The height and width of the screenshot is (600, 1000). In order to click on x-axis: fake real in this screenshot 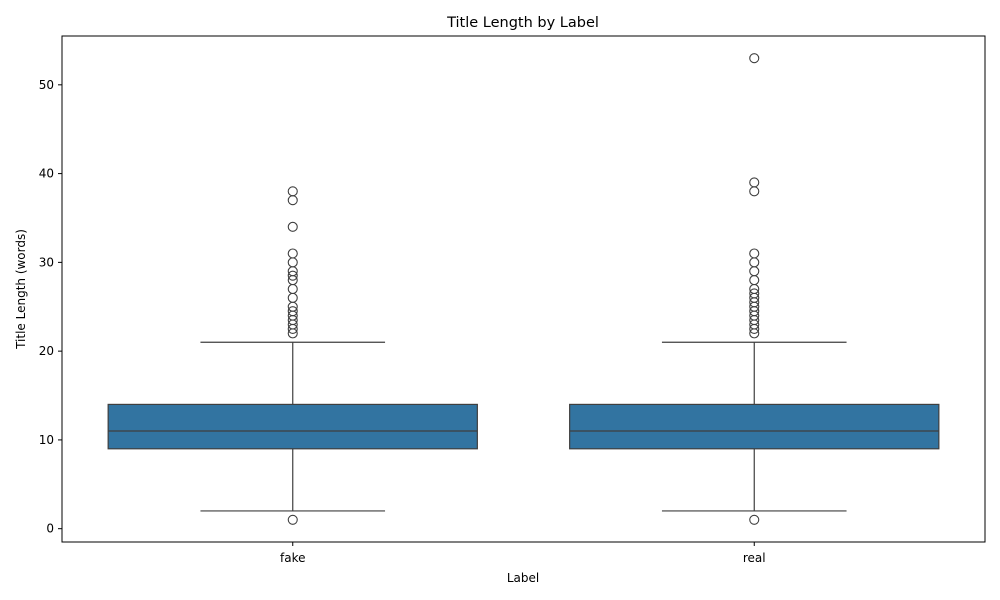, I will do `click(523, 553)`.